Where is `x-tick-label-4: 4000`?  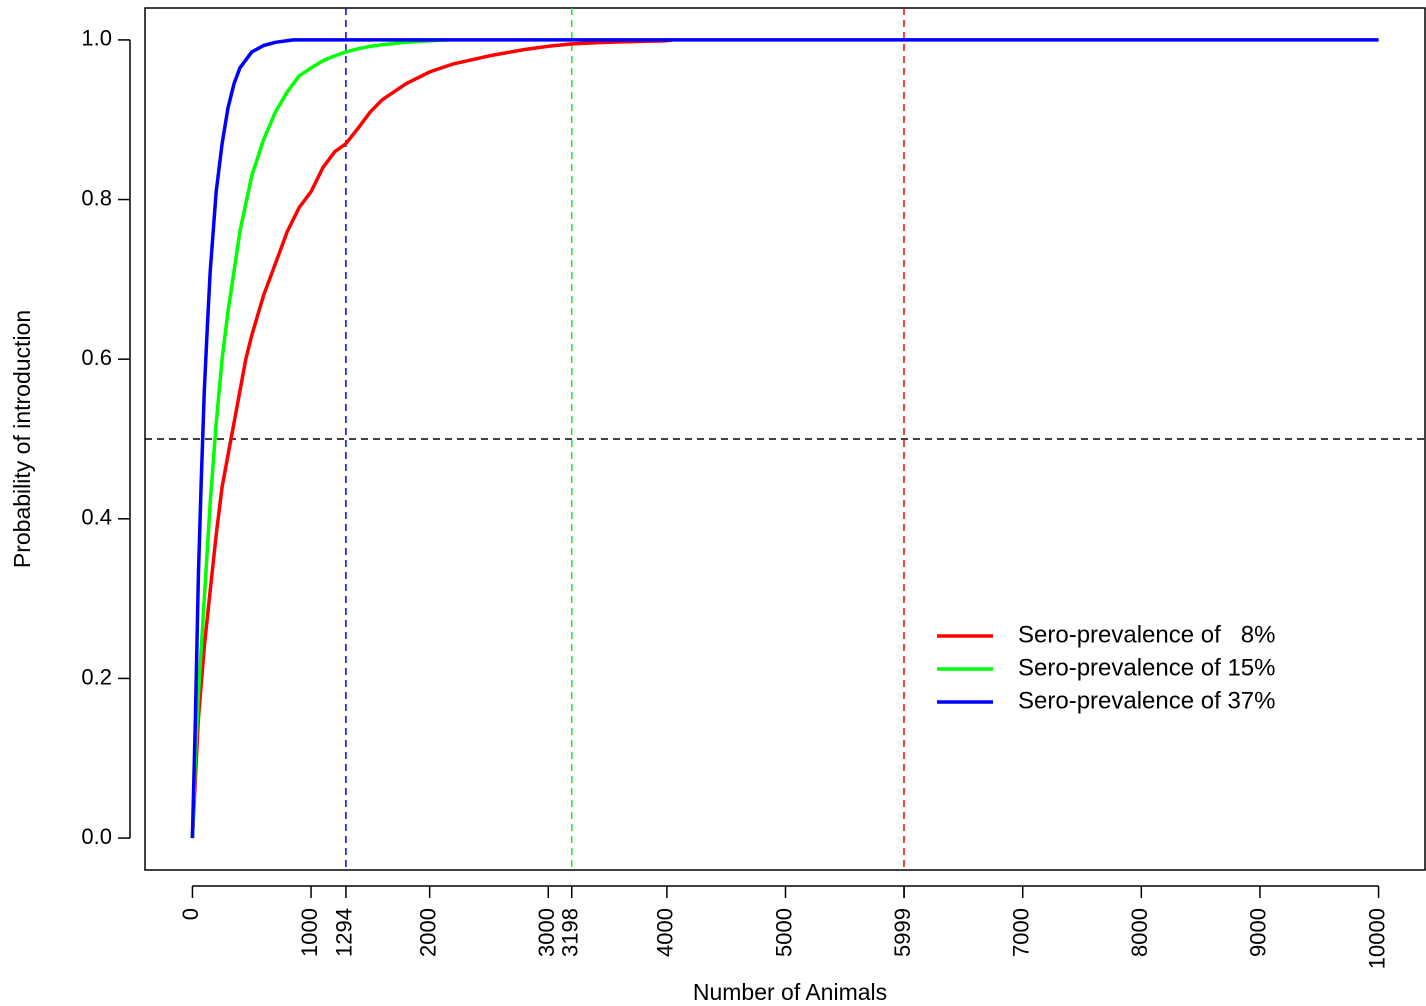 x-tick-label-4: 4000 is located at coordinates (665, 932).